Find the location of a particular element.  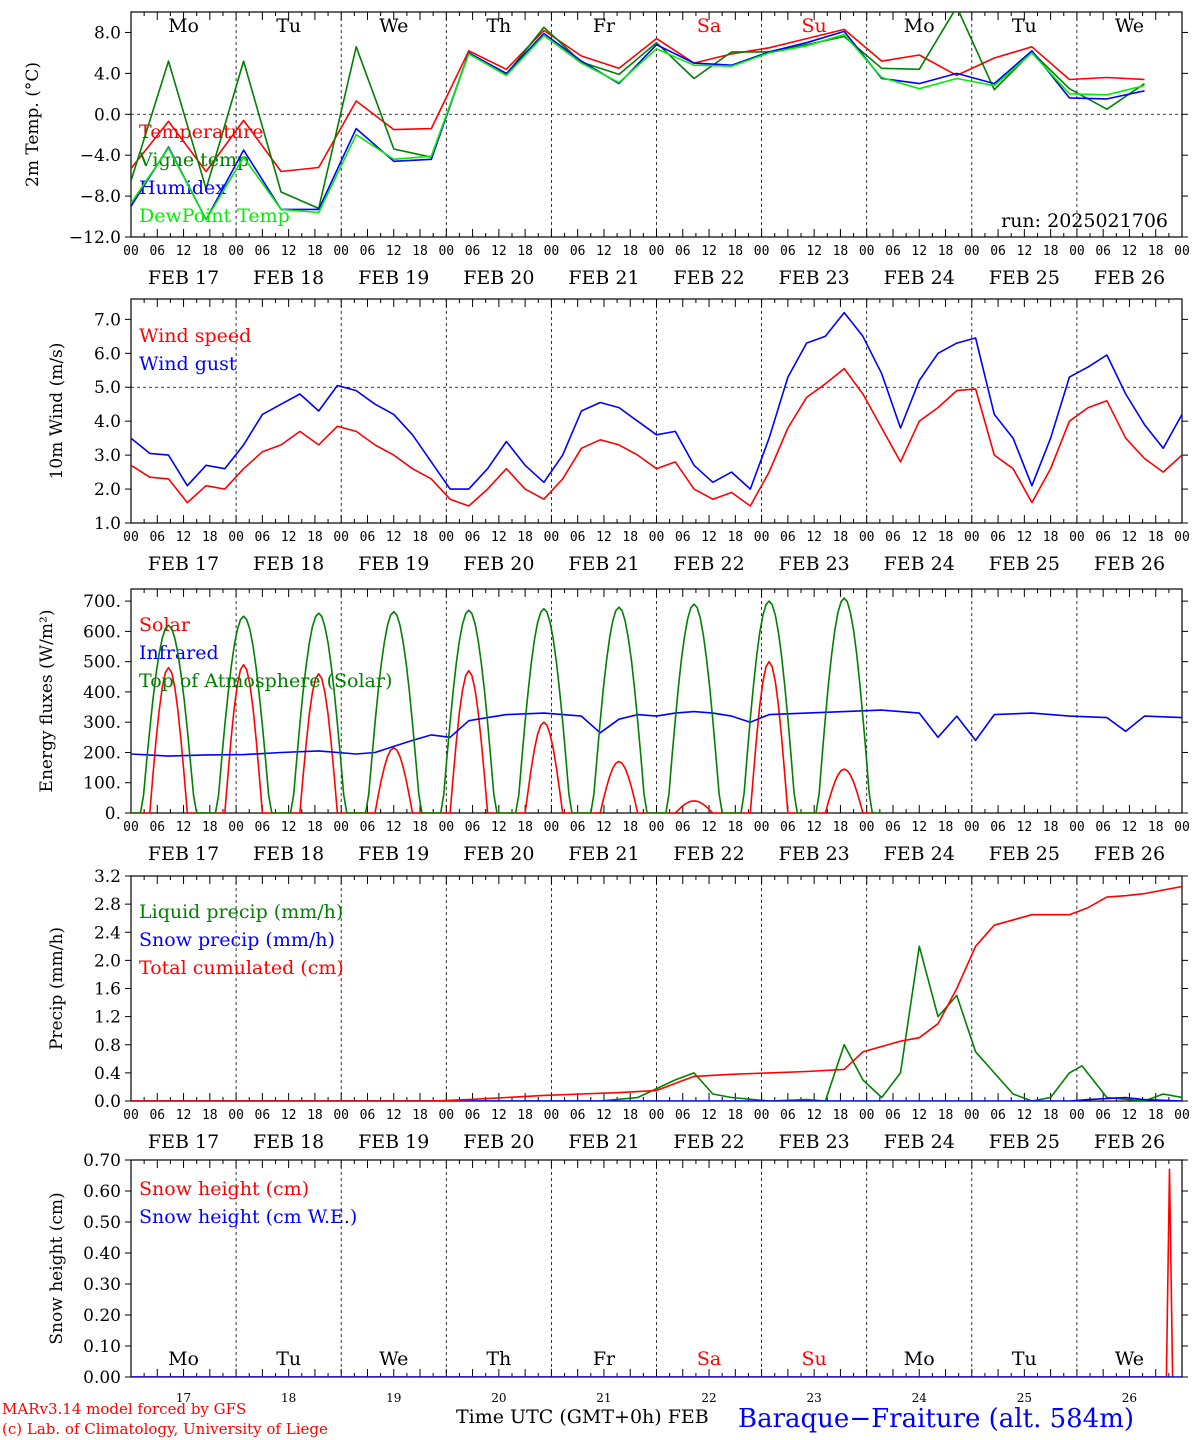

day-number-label: 22 is located at coordinates (708, 1398).